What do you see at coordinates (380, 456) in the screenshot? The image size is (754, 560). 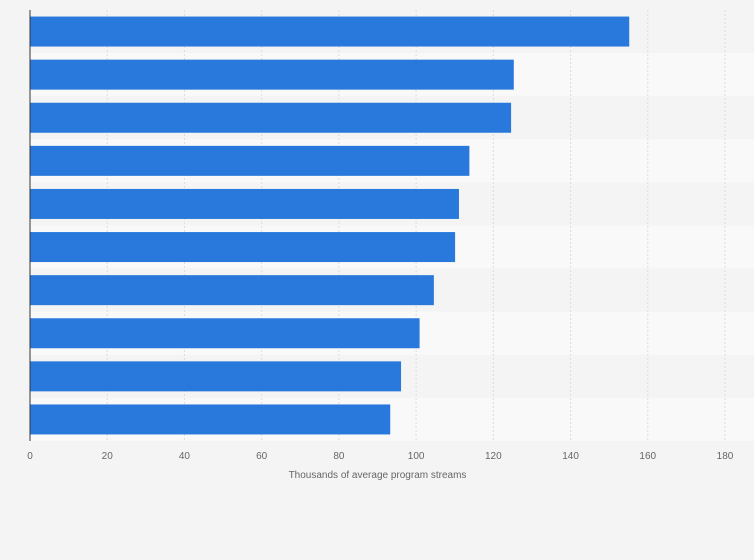 I see `x-axis-ticks: 0 20 40 60 80 100 120 140 160 180` at bounding box center [380, 456].